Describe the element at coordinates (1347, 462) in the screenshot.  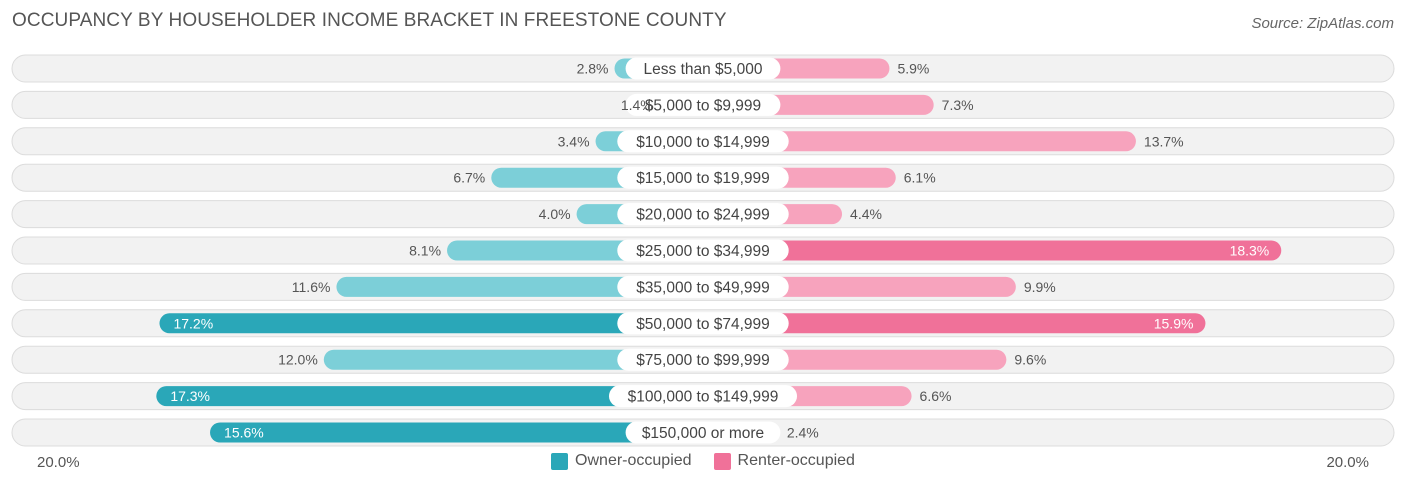
I see `axis-right-label: 20.0%` at that location.